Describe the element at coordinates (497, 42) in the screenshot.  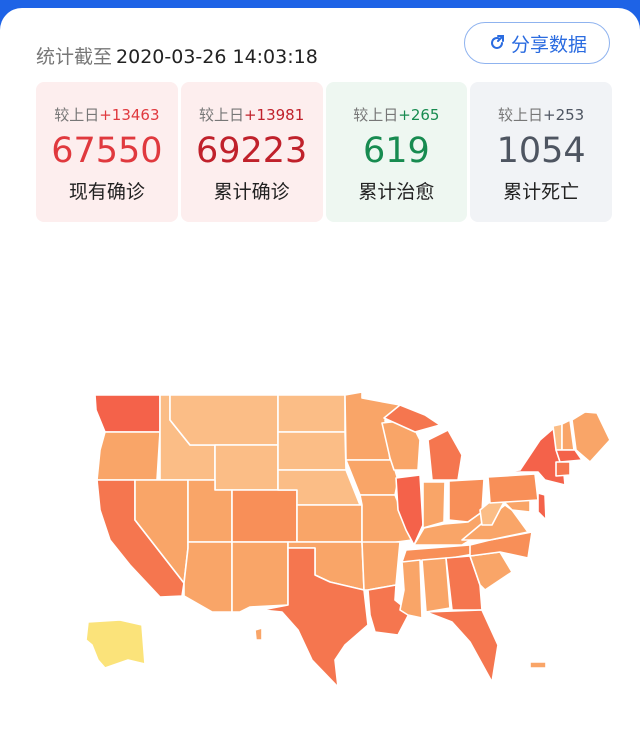
I see `share-arrow-icon` at that location.